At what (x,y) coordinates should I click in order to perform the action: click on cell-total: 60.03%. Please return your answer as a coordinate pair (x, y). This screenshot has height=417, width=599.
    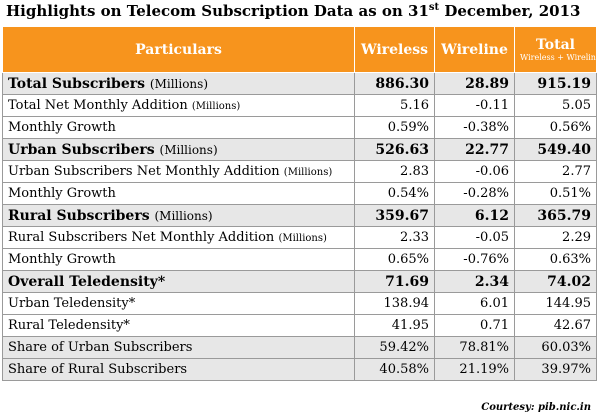
    Looking at the image, I should click on (555, 347).